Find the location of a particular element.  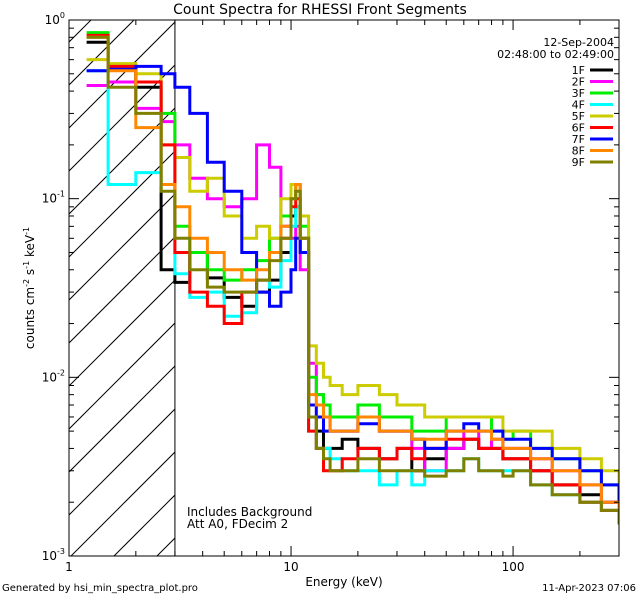

y-axis-label: counts cm-2 s-1 keV-1 is located at coordinates (29, 288).